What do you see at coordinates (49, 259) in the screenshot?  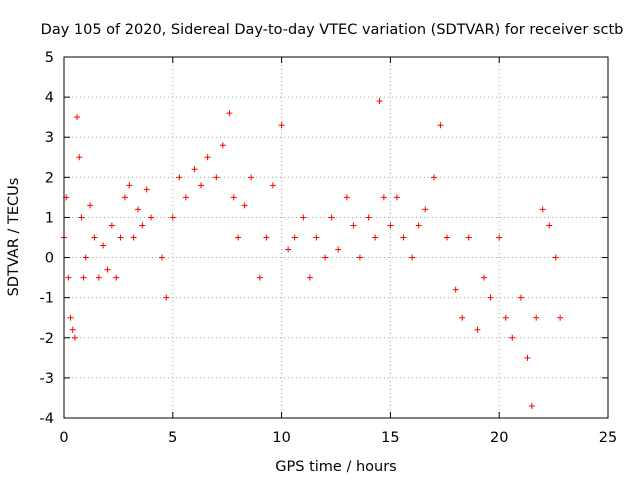 I see `y-tick-label: 0` at bounding box center [49, 259].